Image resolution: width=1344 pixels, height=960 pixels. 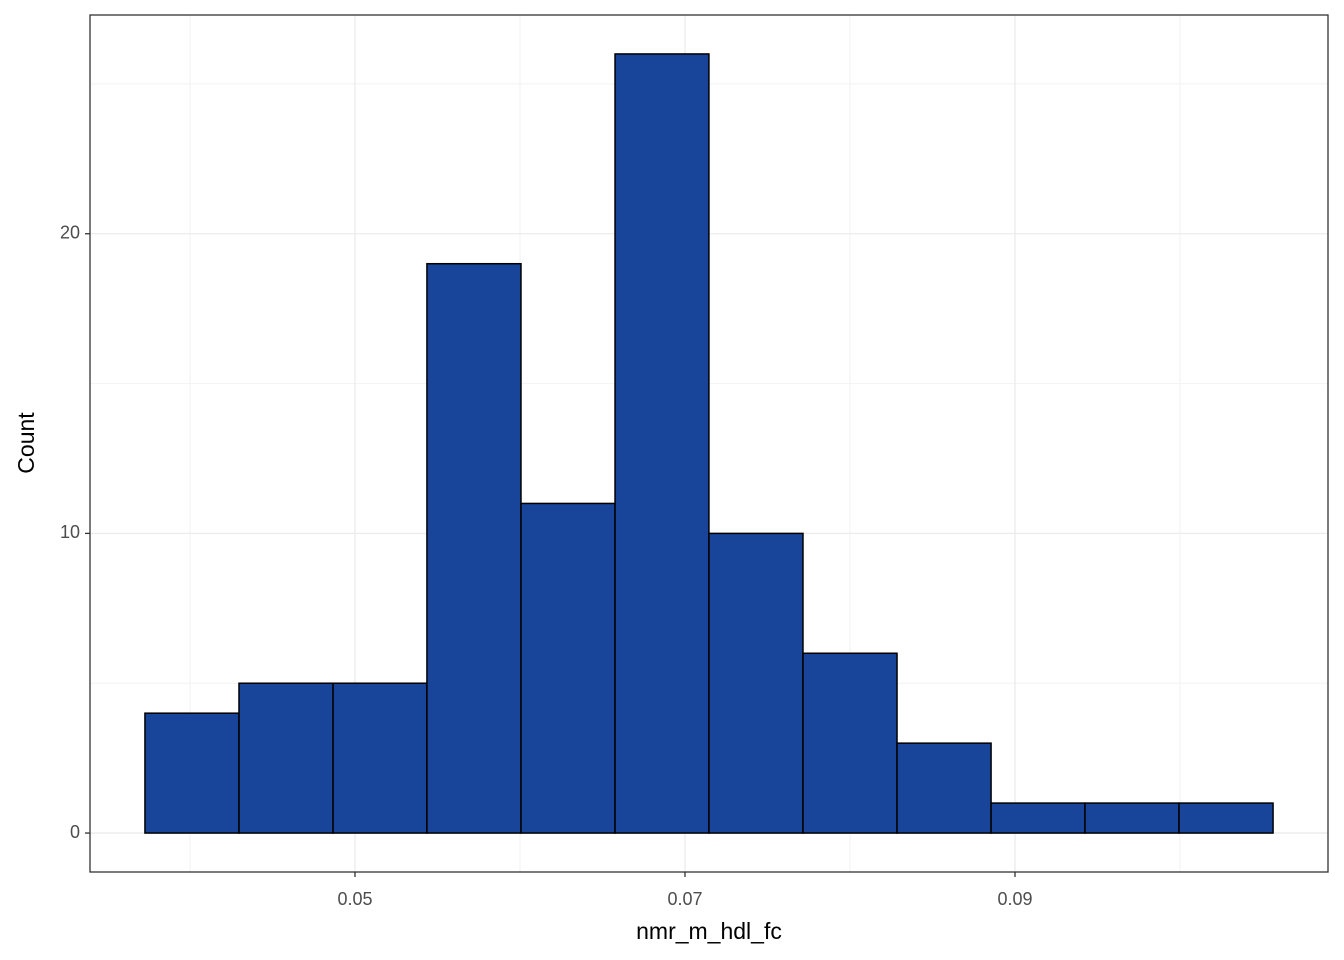 What do you see at coordinates (1014, 899) in the screenshot?
I see `x-tick-label: 0.09` at bounding box center [1014, 899].